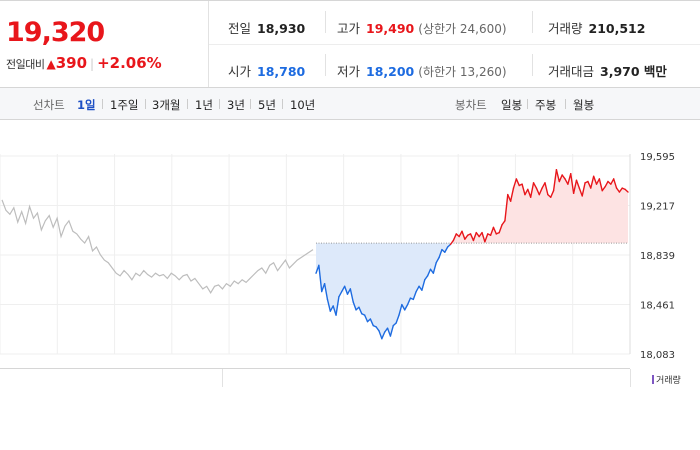 The image size is (700, 450). I want to click on open-value: 18,780, so click(281, 71).